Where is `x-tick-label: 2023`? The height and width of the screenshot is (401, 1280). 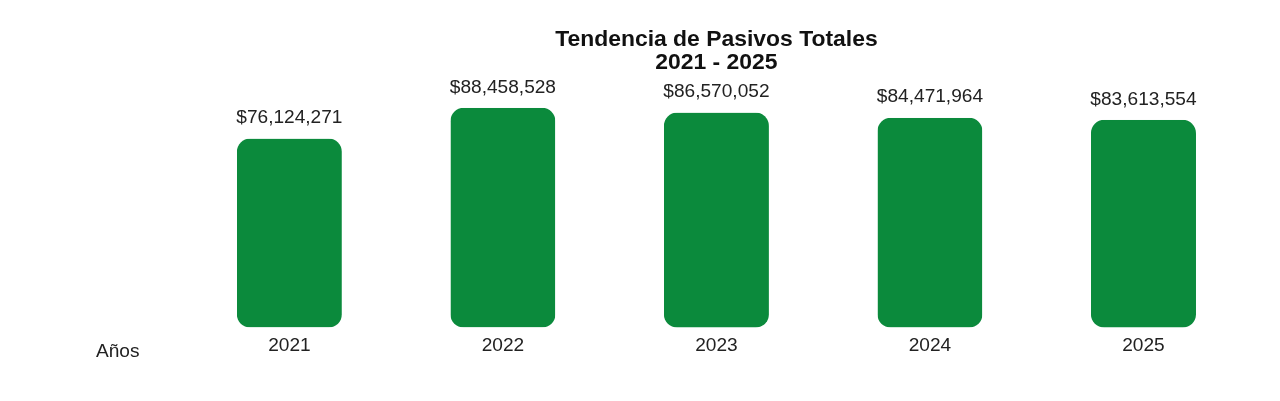 x-tick-label: 2023 is located at coordinates (716, 344).